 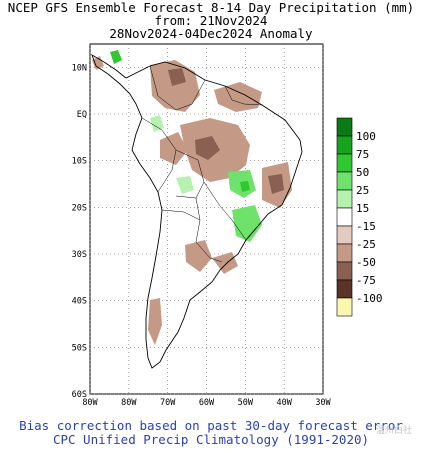 I want to click on dry-anomaly-venezuela, so click(x=175, y=86).